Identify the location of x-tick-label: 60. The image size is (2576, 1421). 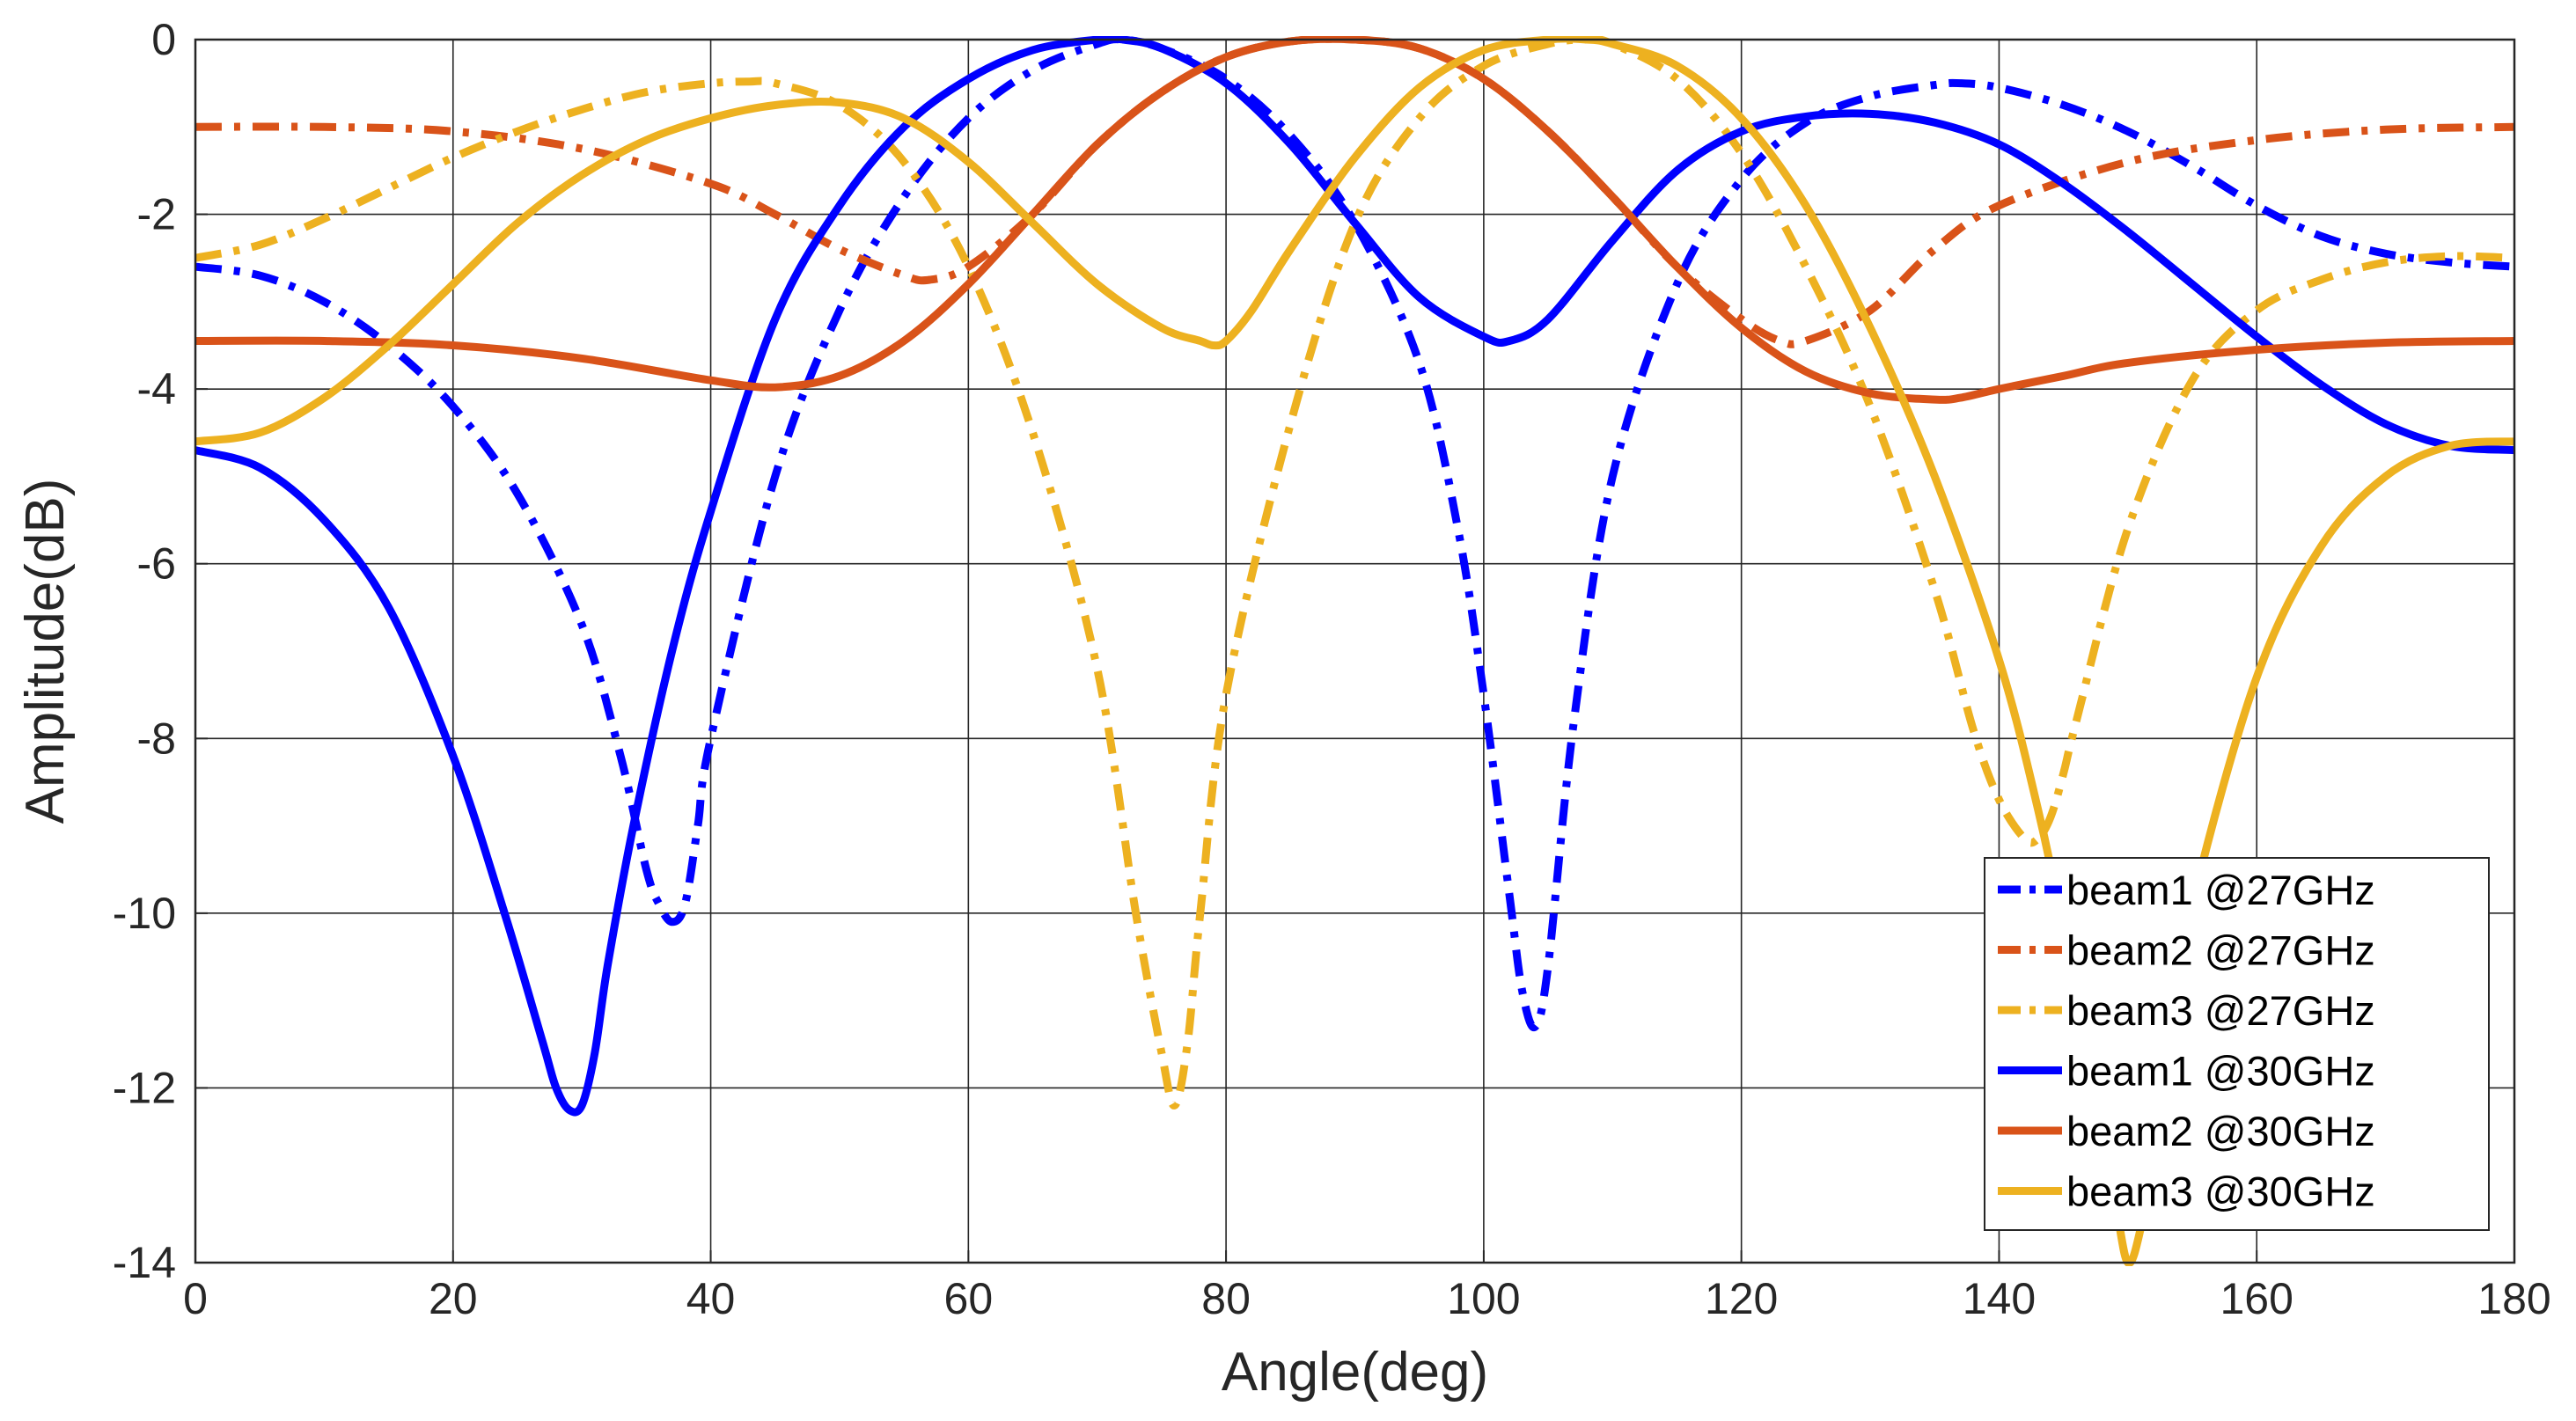
(969, 1298).